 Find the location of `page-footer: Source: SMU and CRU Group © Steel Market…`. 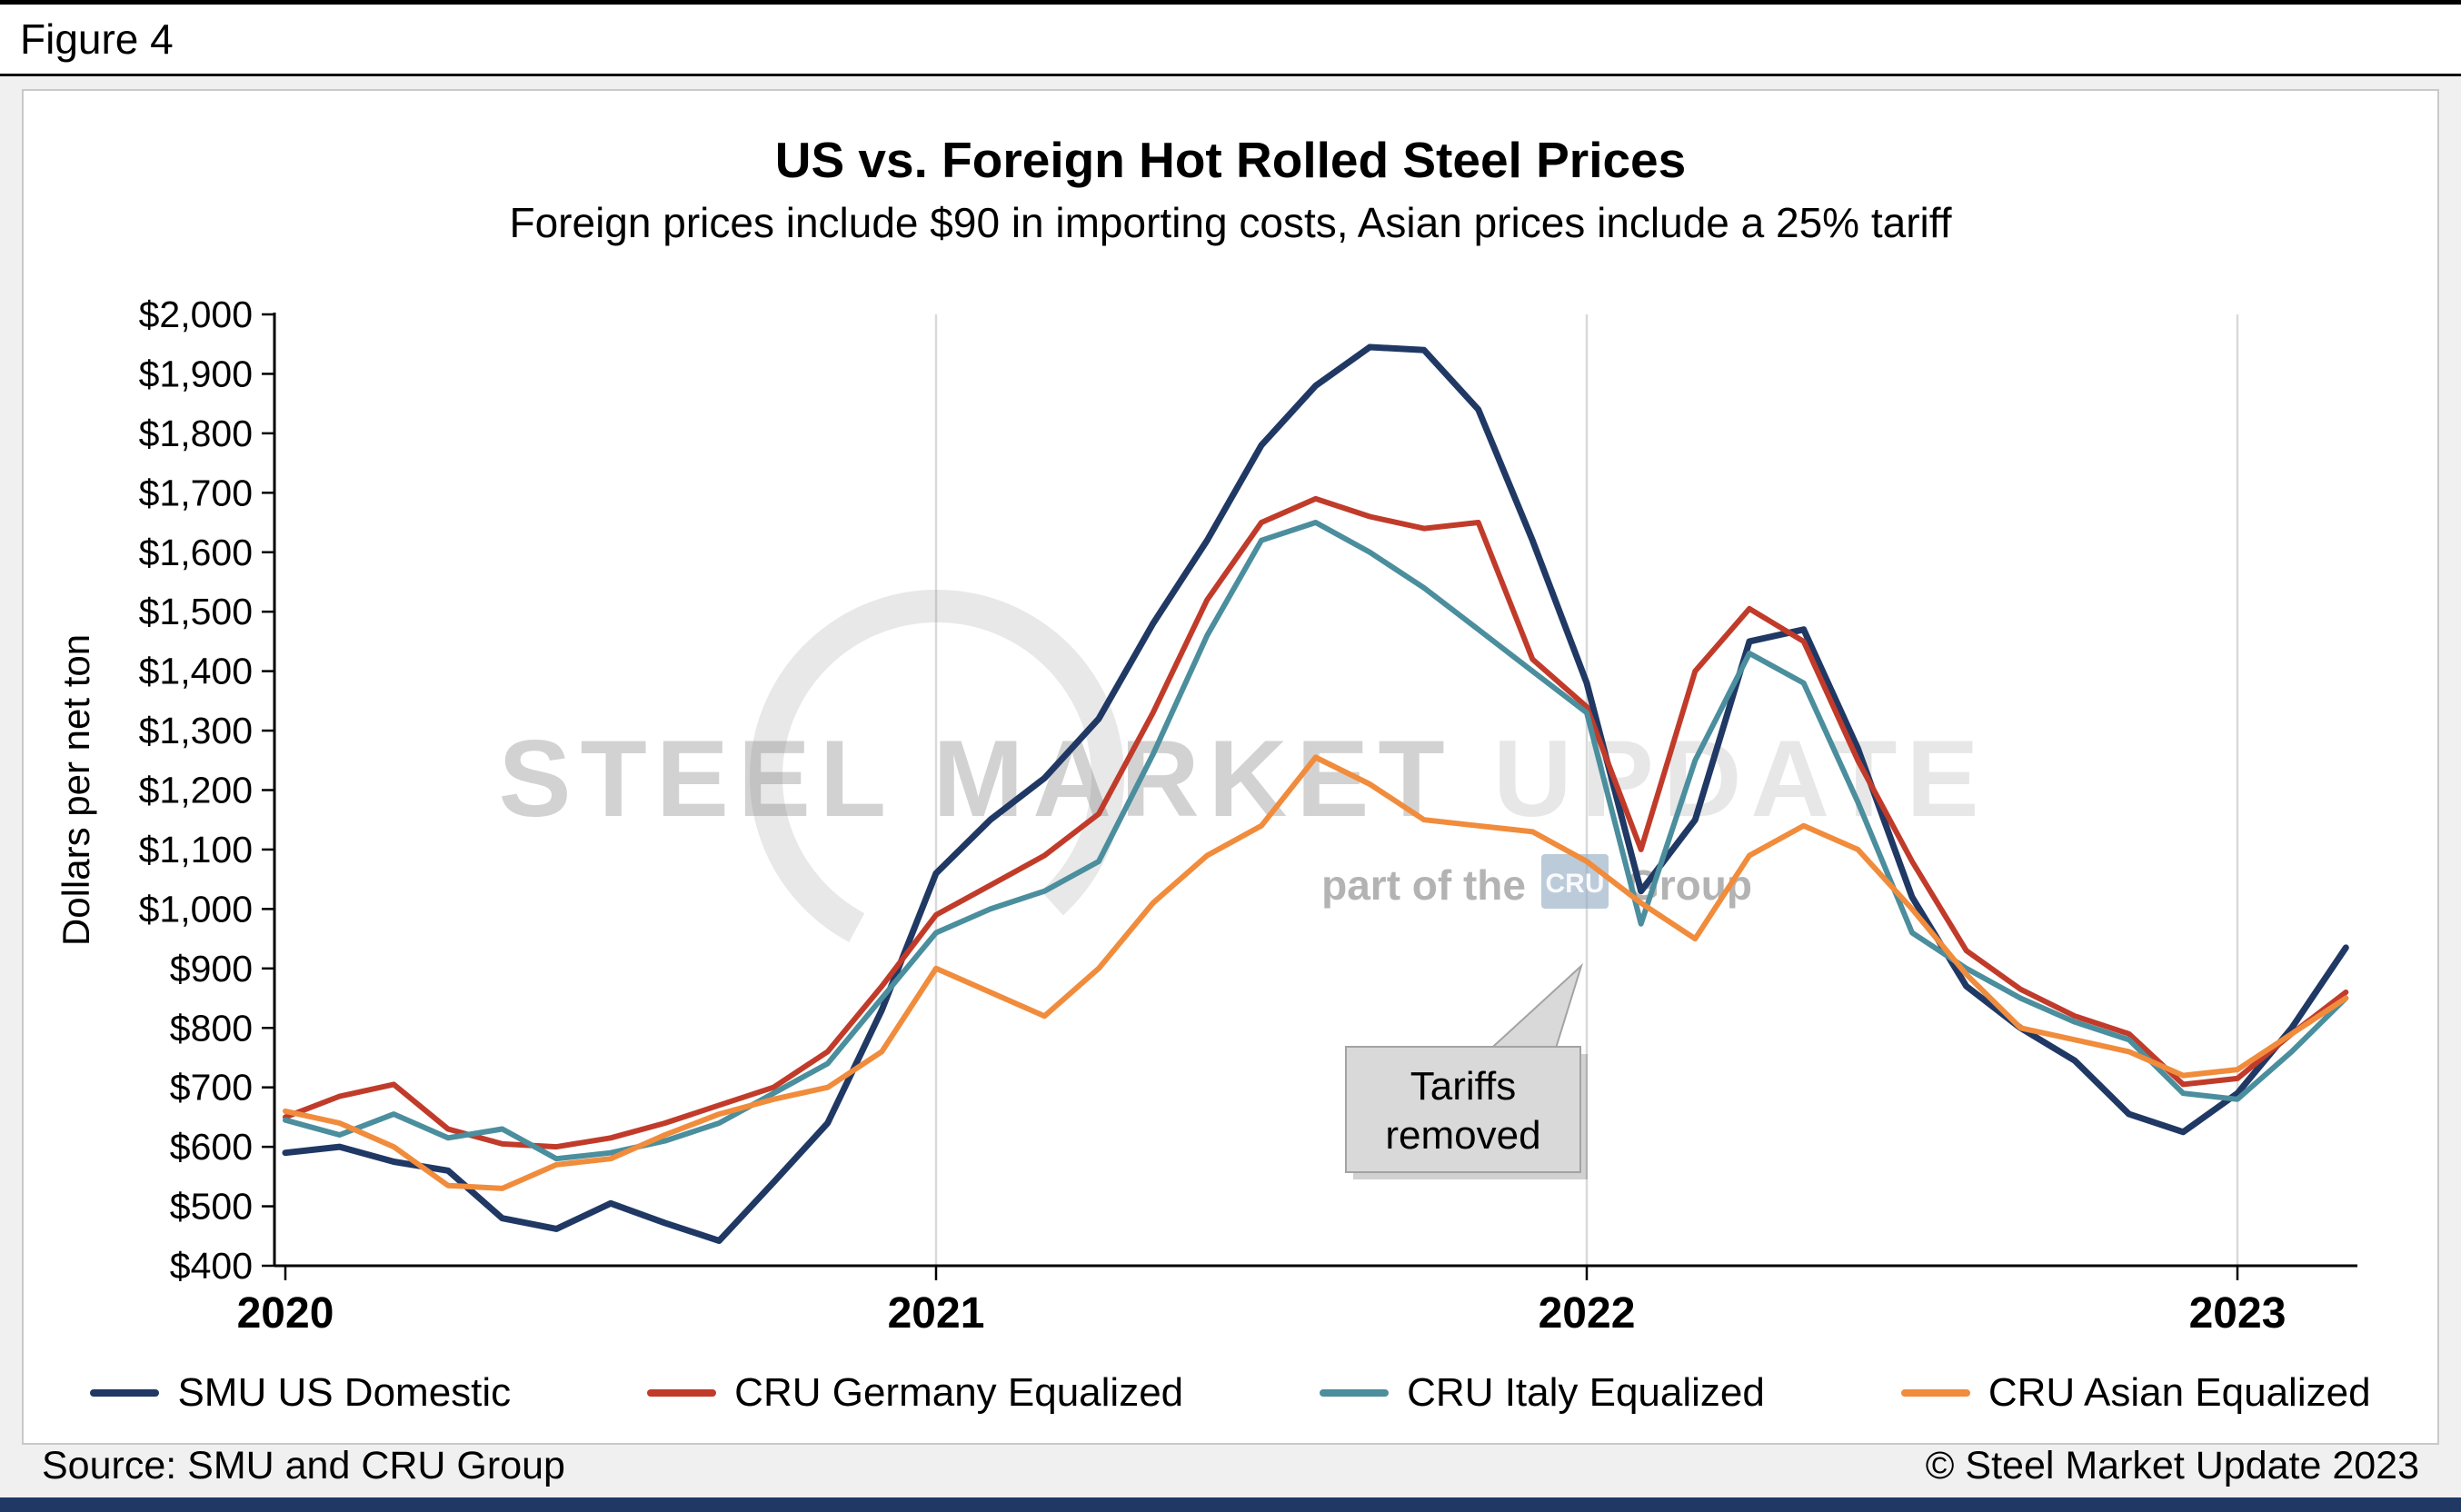

page-footer: Source: SMU and CRU Group © Steel Market… is located at coordinates (1230, 1466).